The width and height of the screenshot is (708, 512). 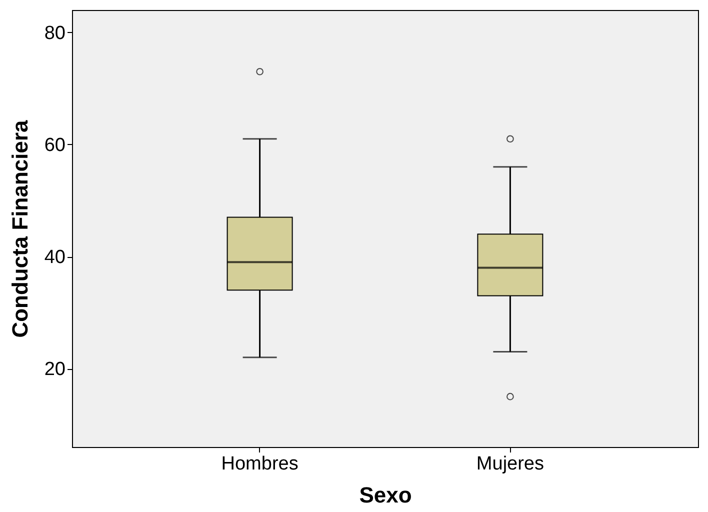 I want to click on y-tick-label: 20, so click(x=55, y=369).